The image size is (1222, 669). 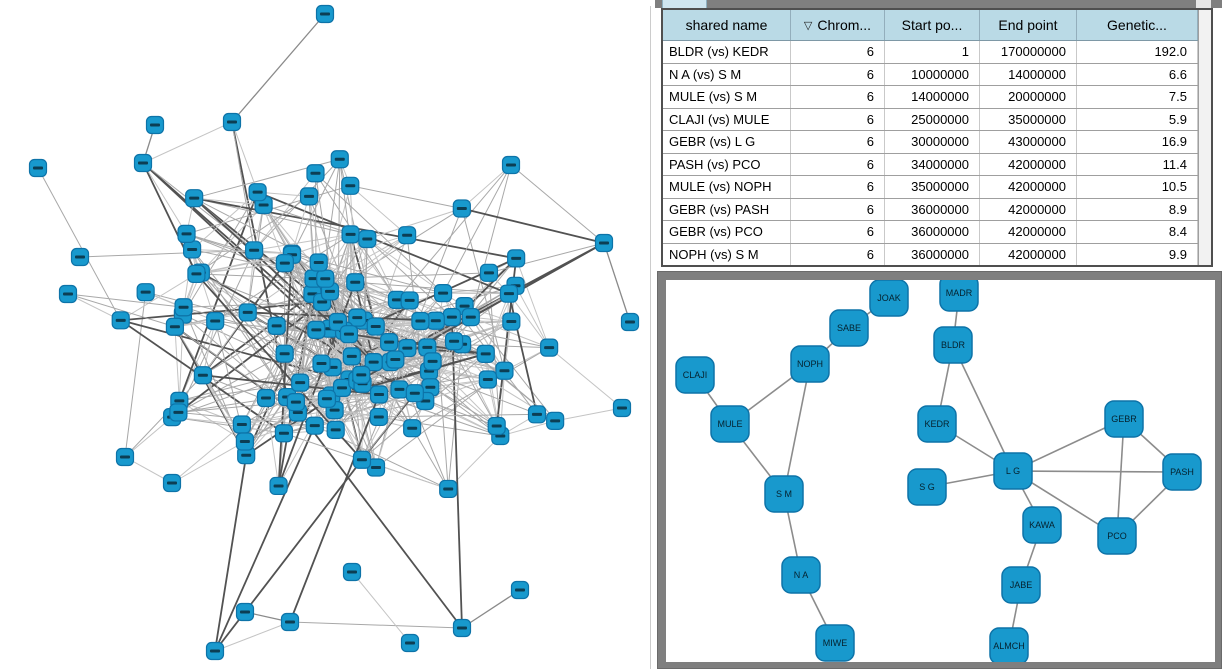 What do you see at coordinates (784, 494) in the screenshot?
I see `node-SM: S M` at bounding box center [784, 494].